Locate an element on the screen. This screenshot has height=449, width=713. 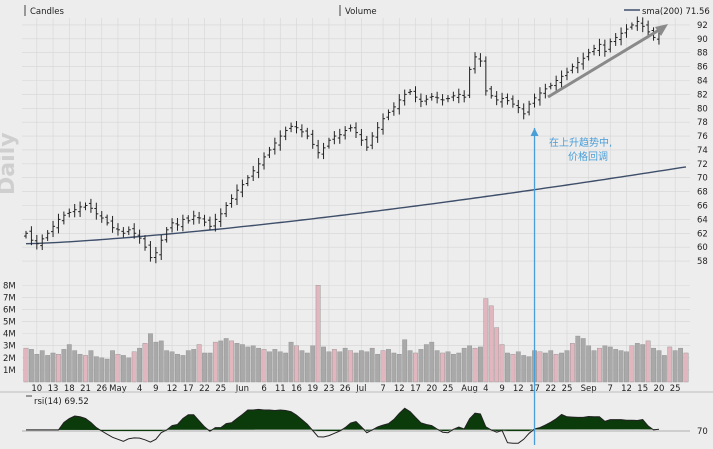
price-tick-label: 60 is located at coordinates (702, 248).